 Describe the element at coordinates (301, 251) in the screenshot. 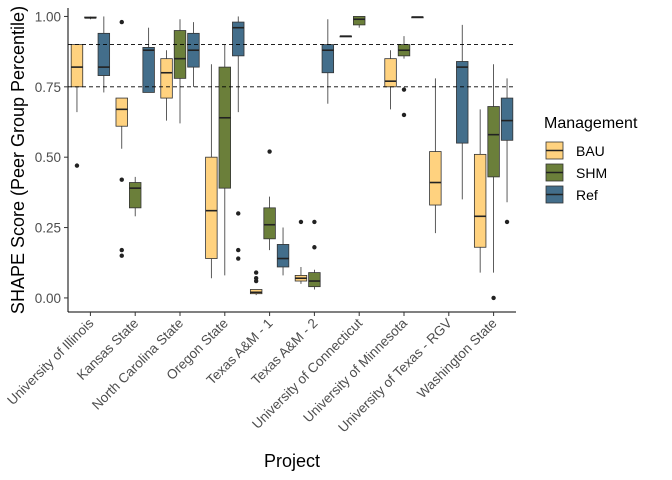

I see `box-texas-aandm-2-bau` at that location.